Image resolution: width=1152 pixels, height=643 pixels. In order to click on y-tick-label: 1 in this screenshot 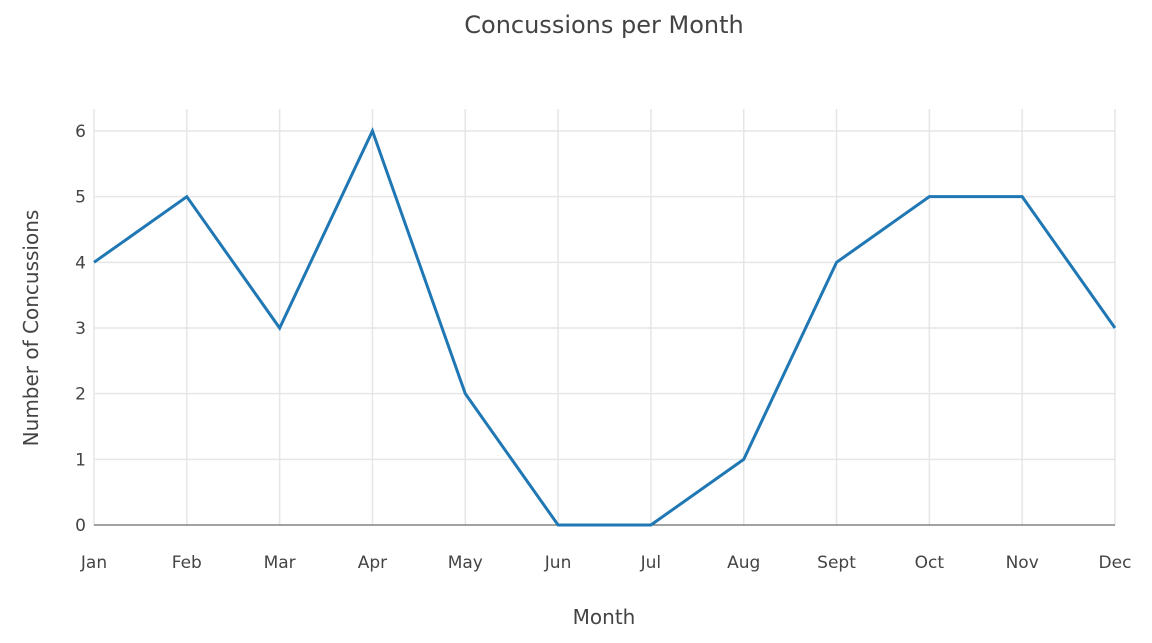, I will do `click(80, 460)`.